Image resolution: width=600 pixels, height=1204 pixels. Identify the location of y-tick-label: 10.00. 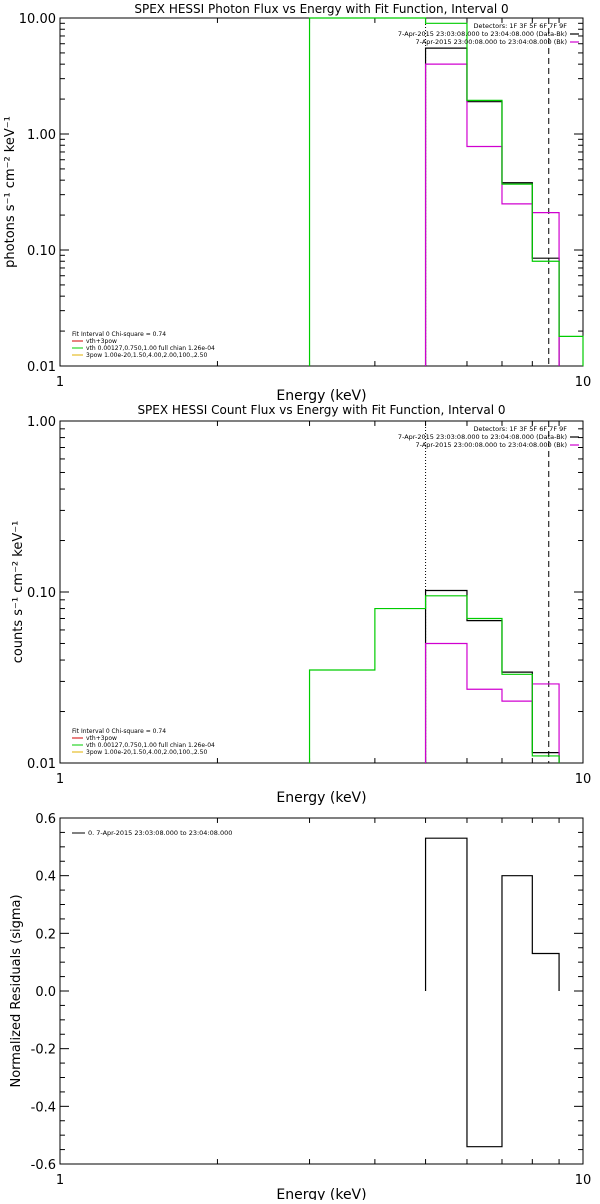
(37, 19).